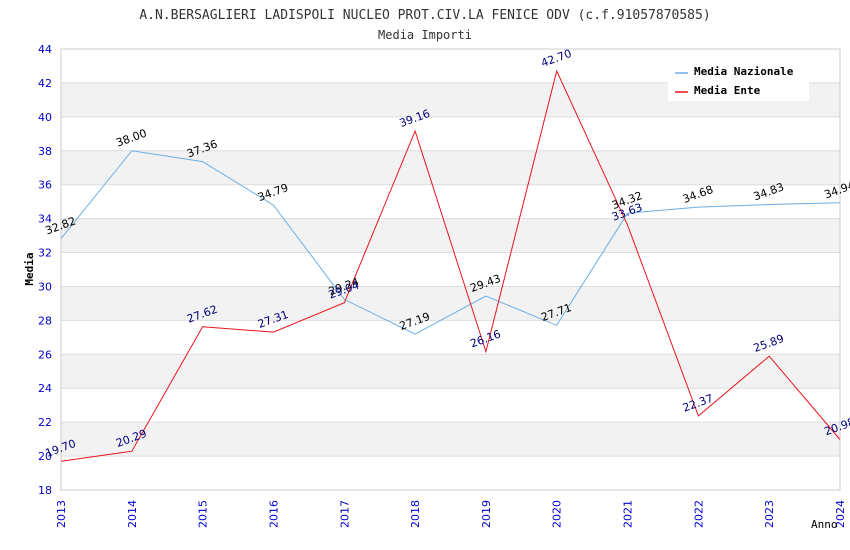 Image resolution: width=850 pixels, height=550 pixels. I want to click on y-tick-label: 40, so click(45, 117).